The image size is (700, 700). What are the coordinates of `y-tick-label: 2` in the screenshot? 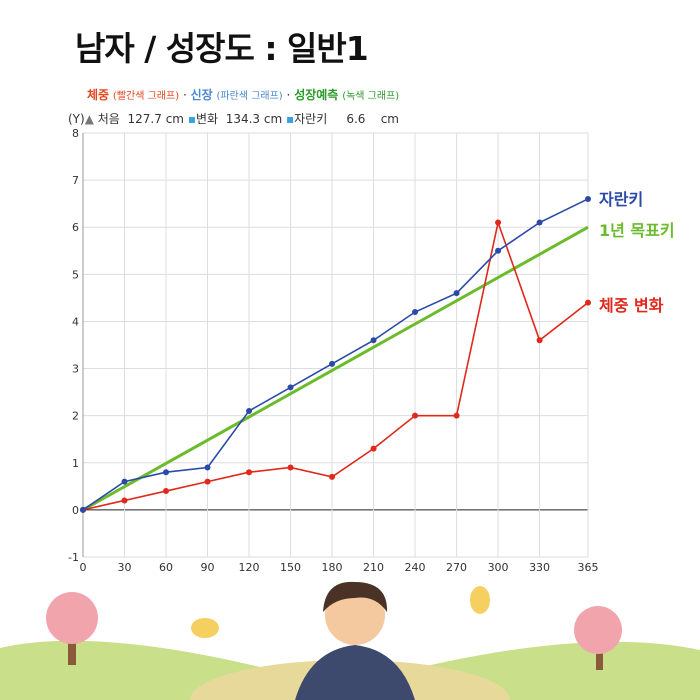 It's located at (75, 416).